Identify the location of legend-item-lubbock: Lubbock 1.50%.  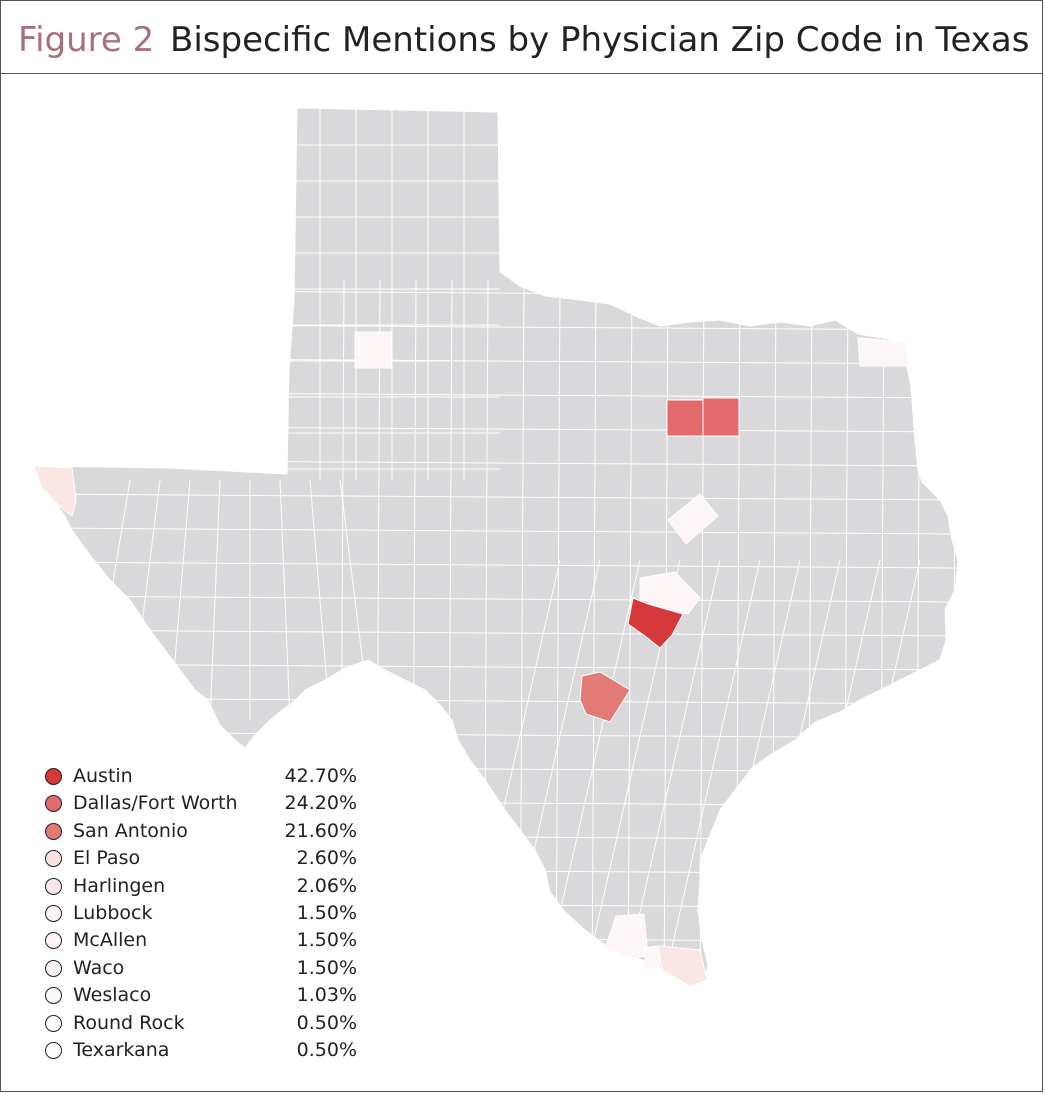
(205, 915).